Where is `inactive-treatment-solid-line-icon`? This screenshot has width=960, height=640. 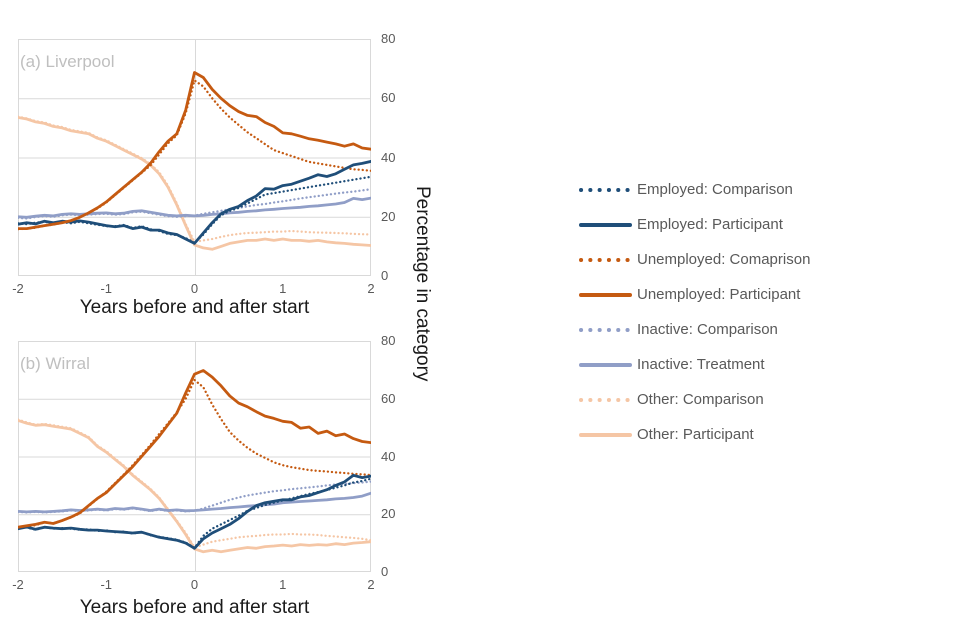
inactive-treatment-solid-line-icon is located at coordinates (605, 364).